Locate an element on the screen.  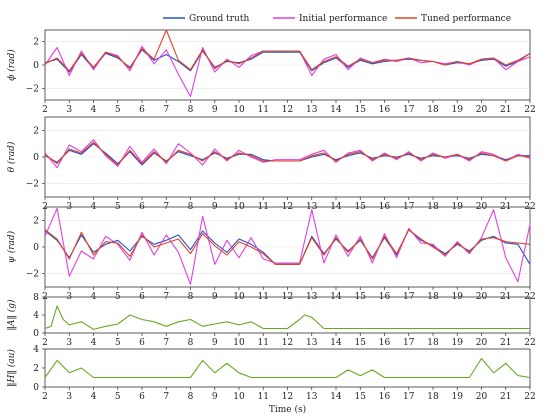
legend-label: Tuned performance is located at coordinates (466, 19).